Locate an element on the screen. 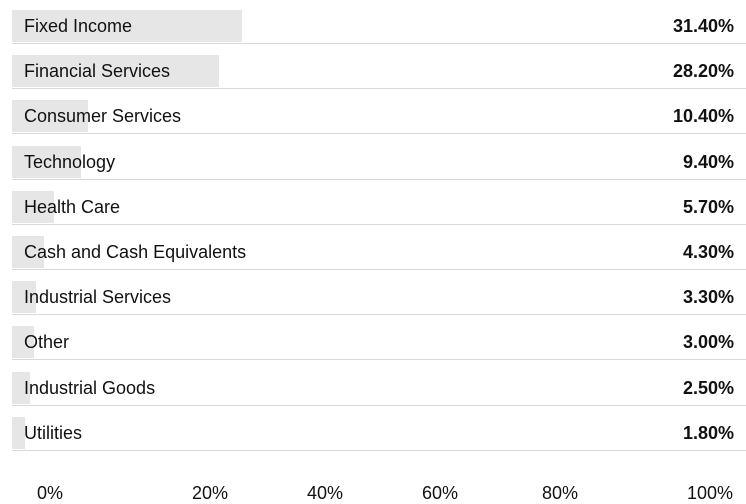 The width and height of the screenshot is (746, 504). x-tick-label: 40% is located at coordinates (325, 493).